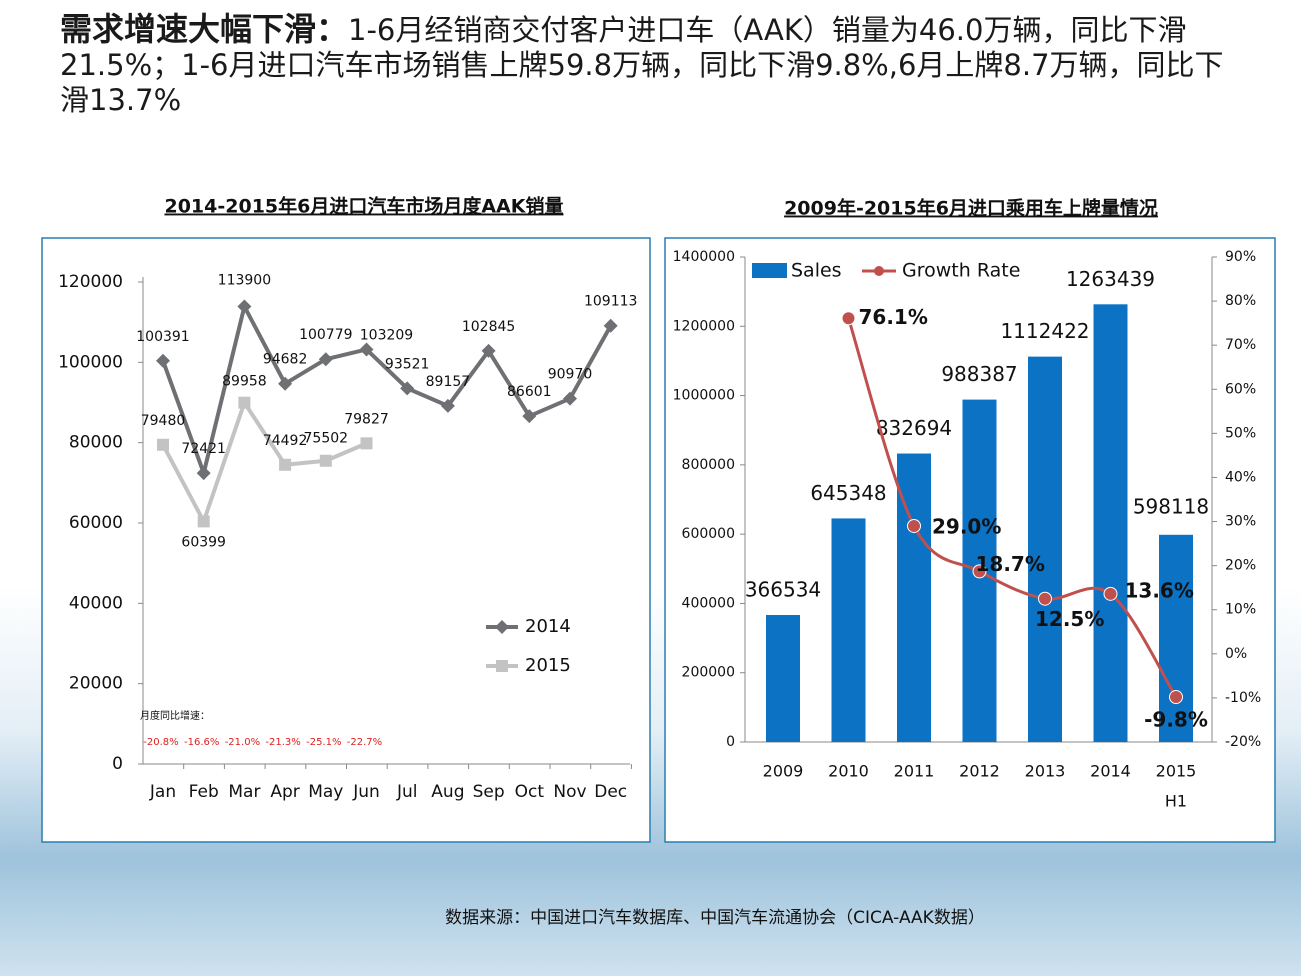 The image size is (1301, 976). Describe the element at coordinates (285, 441) in the screenshot. I see `data-label: 74492` at that location.